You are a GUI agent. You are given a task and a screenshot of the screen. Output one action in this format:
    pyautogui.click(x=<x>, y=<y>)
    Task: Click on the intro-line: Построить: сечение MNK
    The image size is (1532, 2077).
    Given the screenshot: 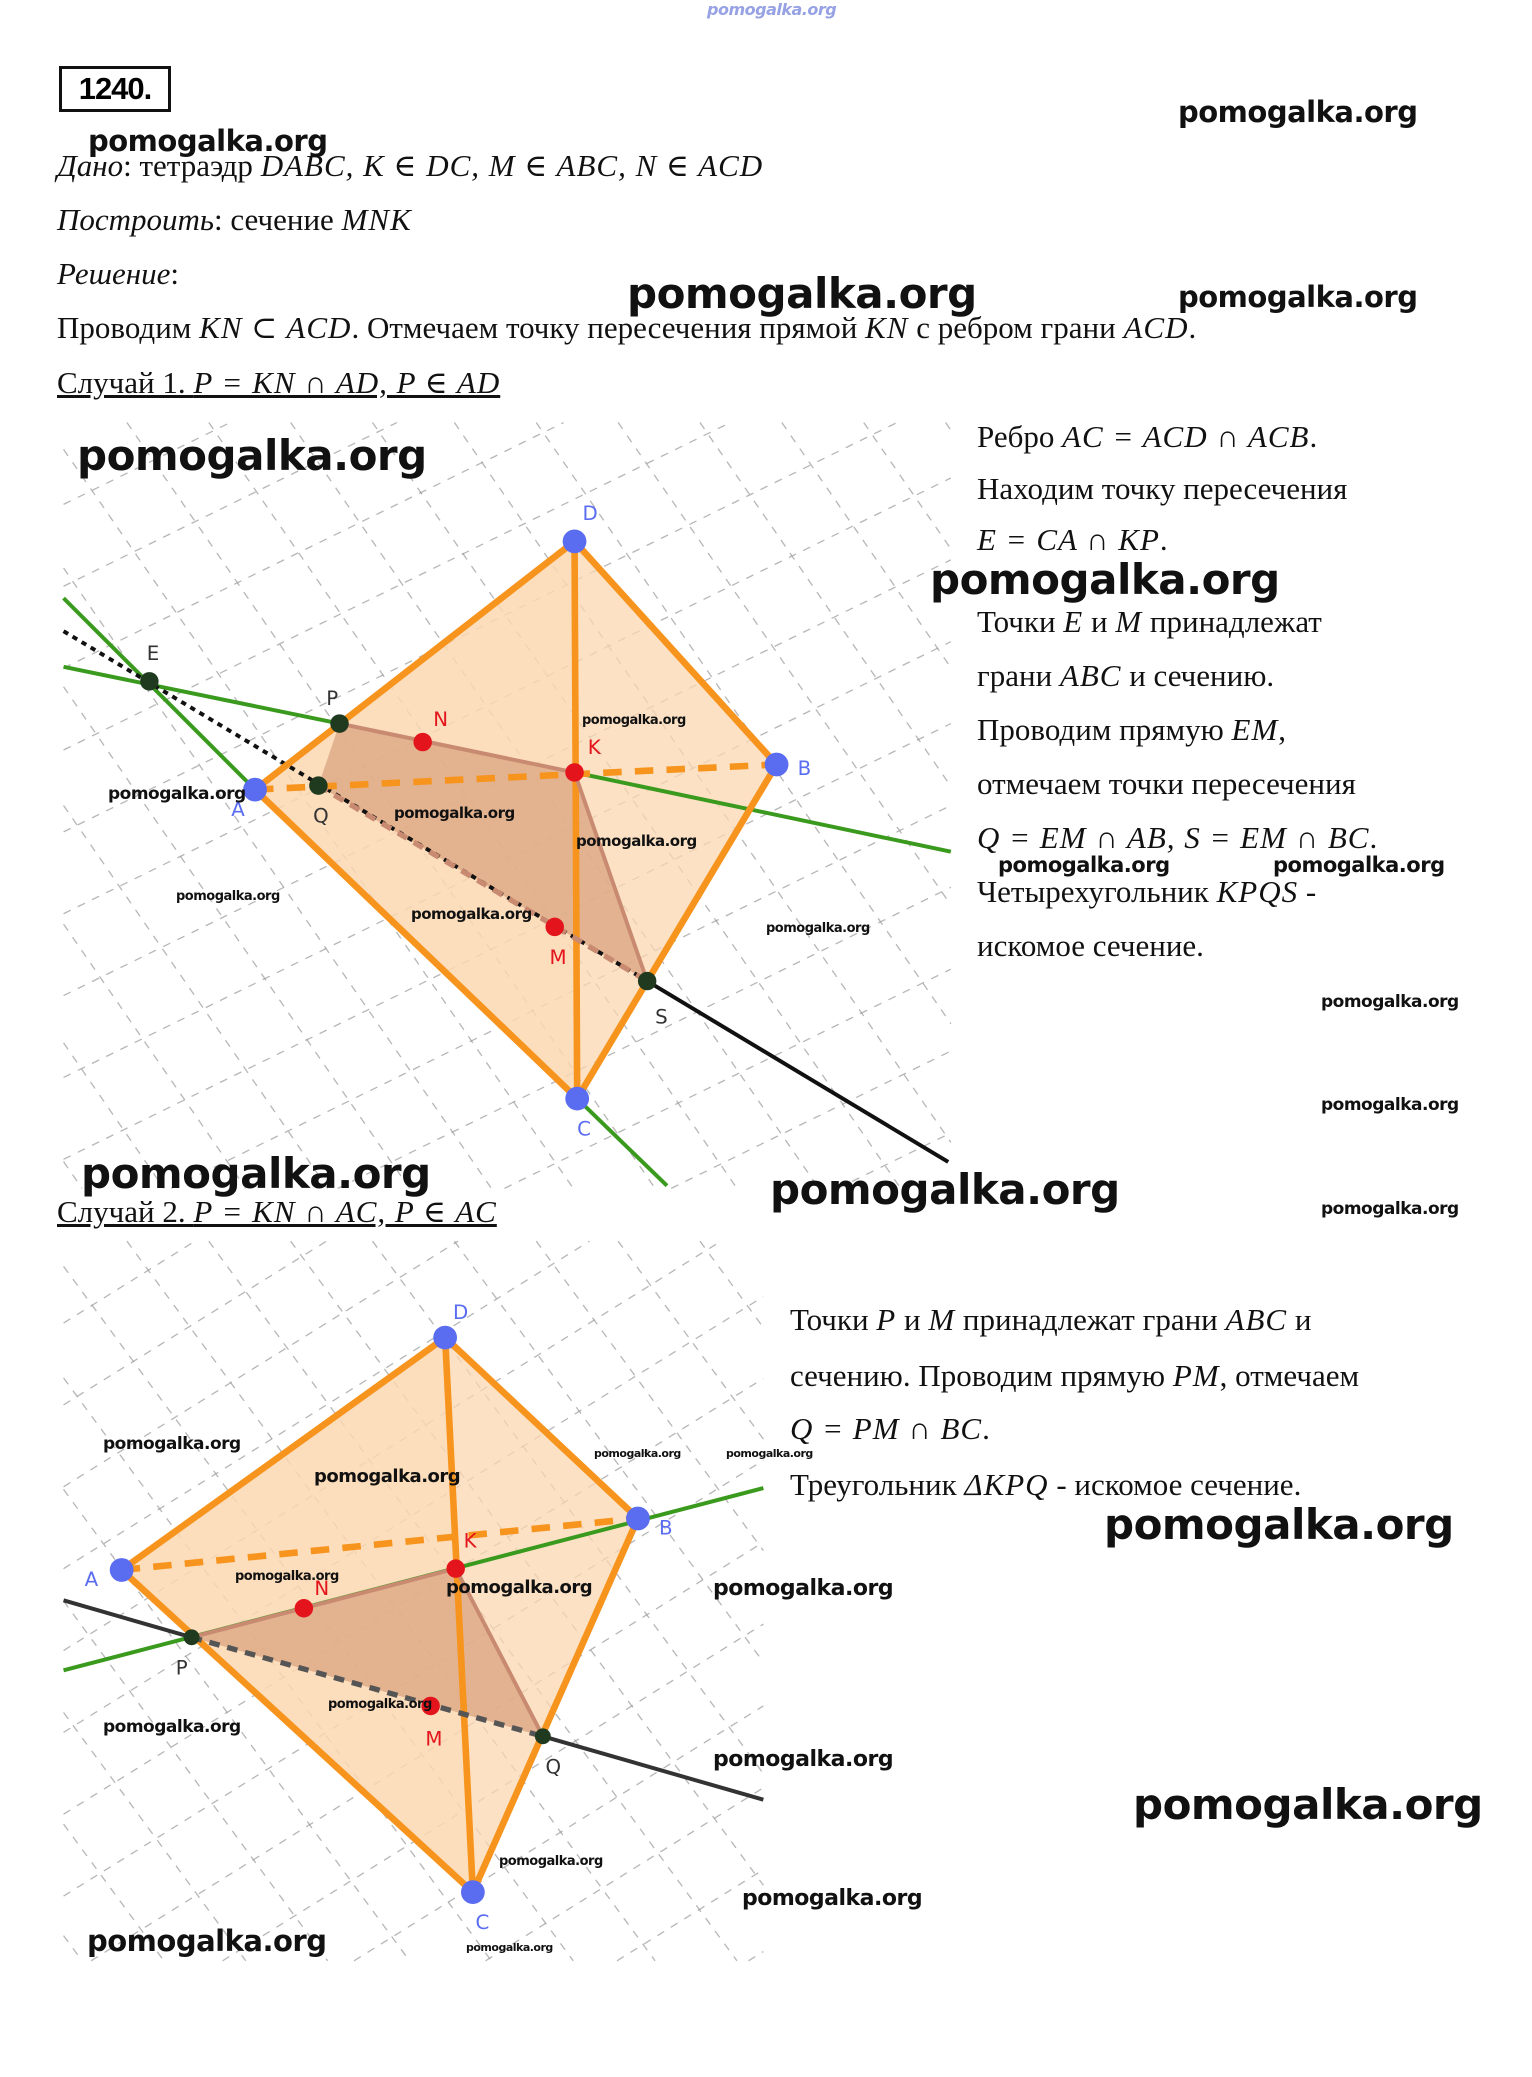 What is the action you would take?
    pyautogui.click(x=234, y=220)
    